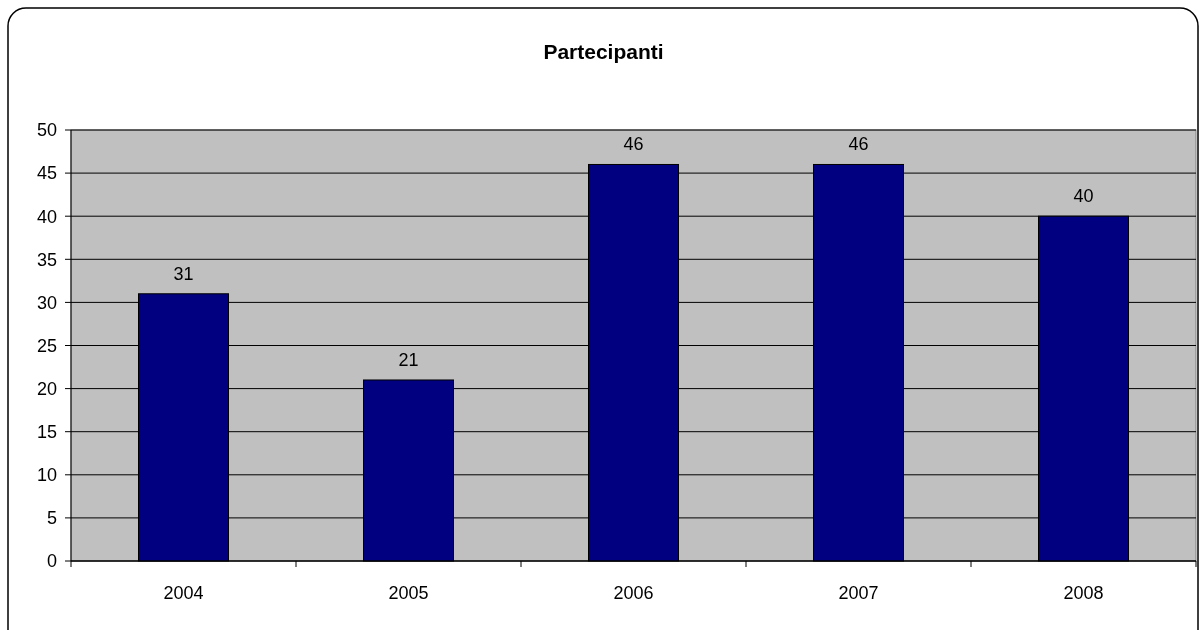  Describe the element at coordinates (46, 173) in the screenshot. I see `y-tick-label: 45` at that location.